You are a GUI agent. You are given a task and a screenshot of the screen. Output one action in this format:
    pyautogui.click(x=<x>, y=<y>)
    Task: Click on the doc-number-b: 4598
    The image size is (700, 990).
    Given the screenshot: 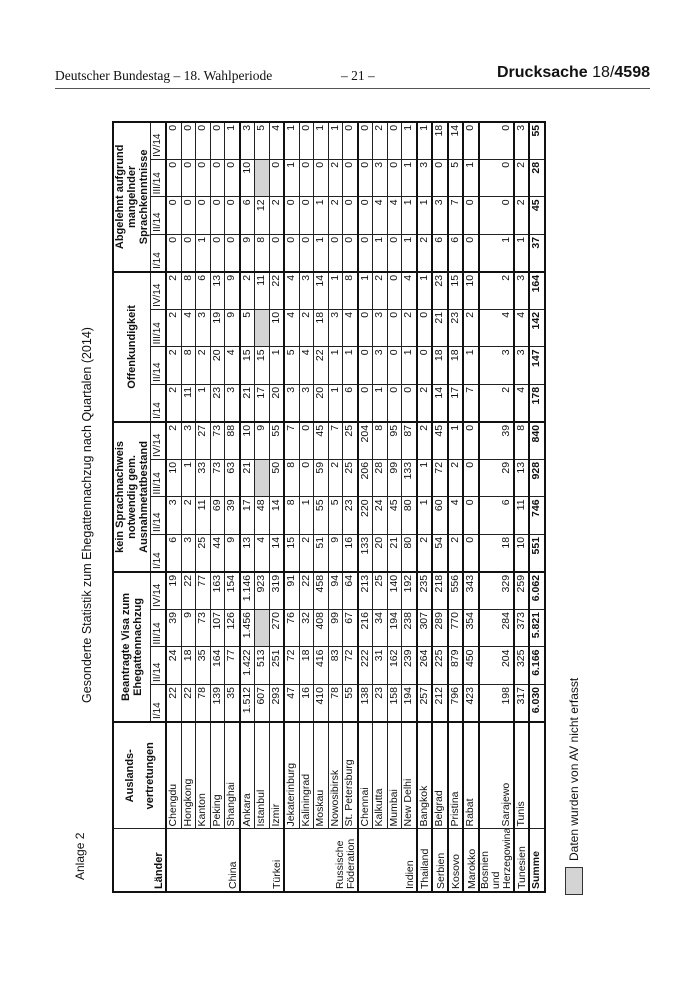 What is the action you would take?
    pyautogui.click(x=632, y=72)
    